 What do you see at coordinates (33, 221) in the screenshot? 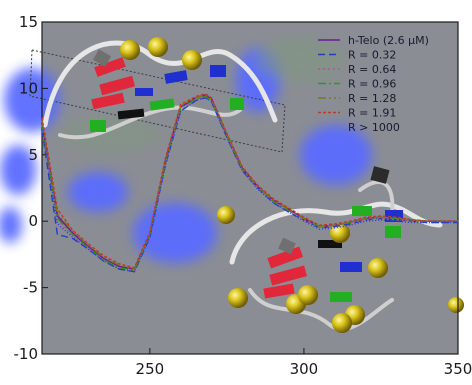
I see `y-tick-label: 0` at bounding box center [33, 221].